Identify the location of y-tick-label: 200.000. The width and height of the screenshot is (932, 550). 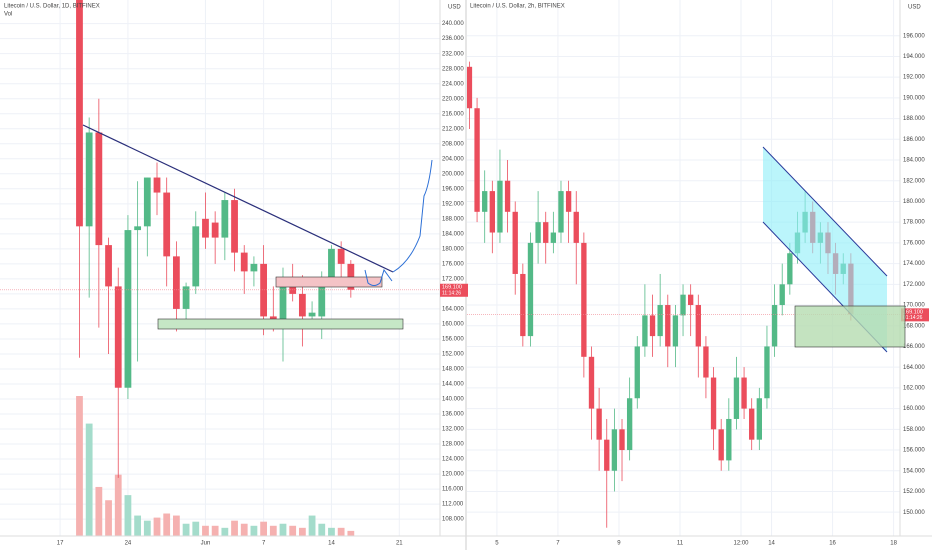
(453, 174).